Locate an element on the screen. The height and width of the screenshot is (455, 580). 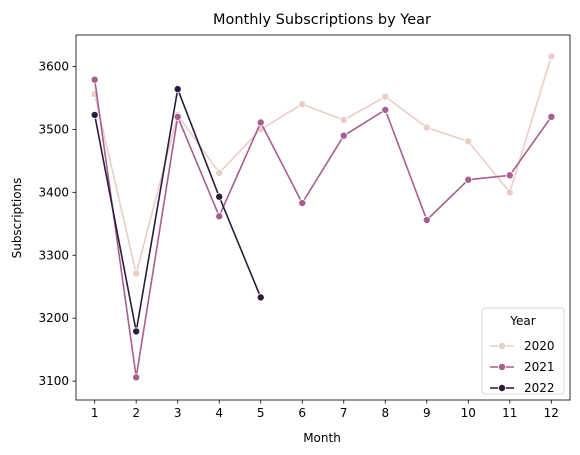
legend-box is located at coordinates (523, 351).